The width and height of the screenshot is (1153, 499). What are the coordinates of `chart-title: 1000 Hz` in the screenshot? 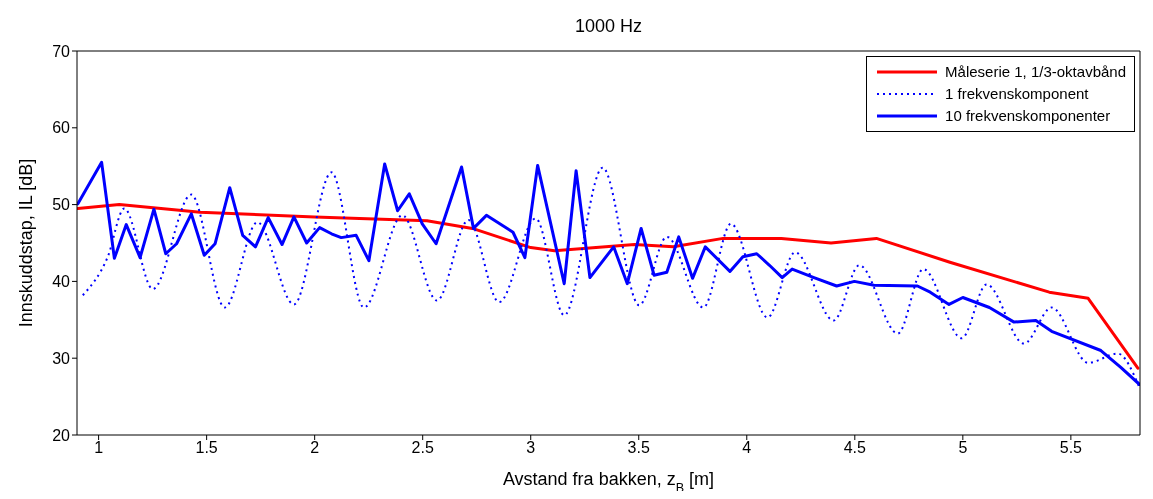 It's located at (608, 26).